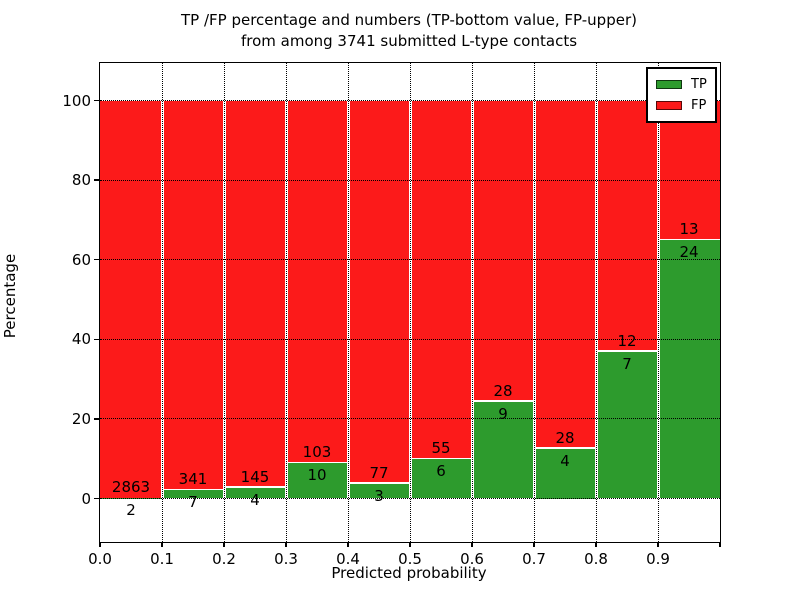  I want to click on legend-row-tp: TP, so click(681, 84).